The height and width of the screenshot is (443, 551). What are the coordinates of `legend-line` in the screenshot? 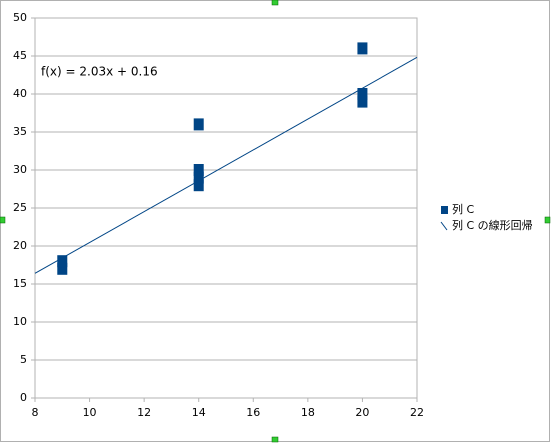 It's located at (444, 226).